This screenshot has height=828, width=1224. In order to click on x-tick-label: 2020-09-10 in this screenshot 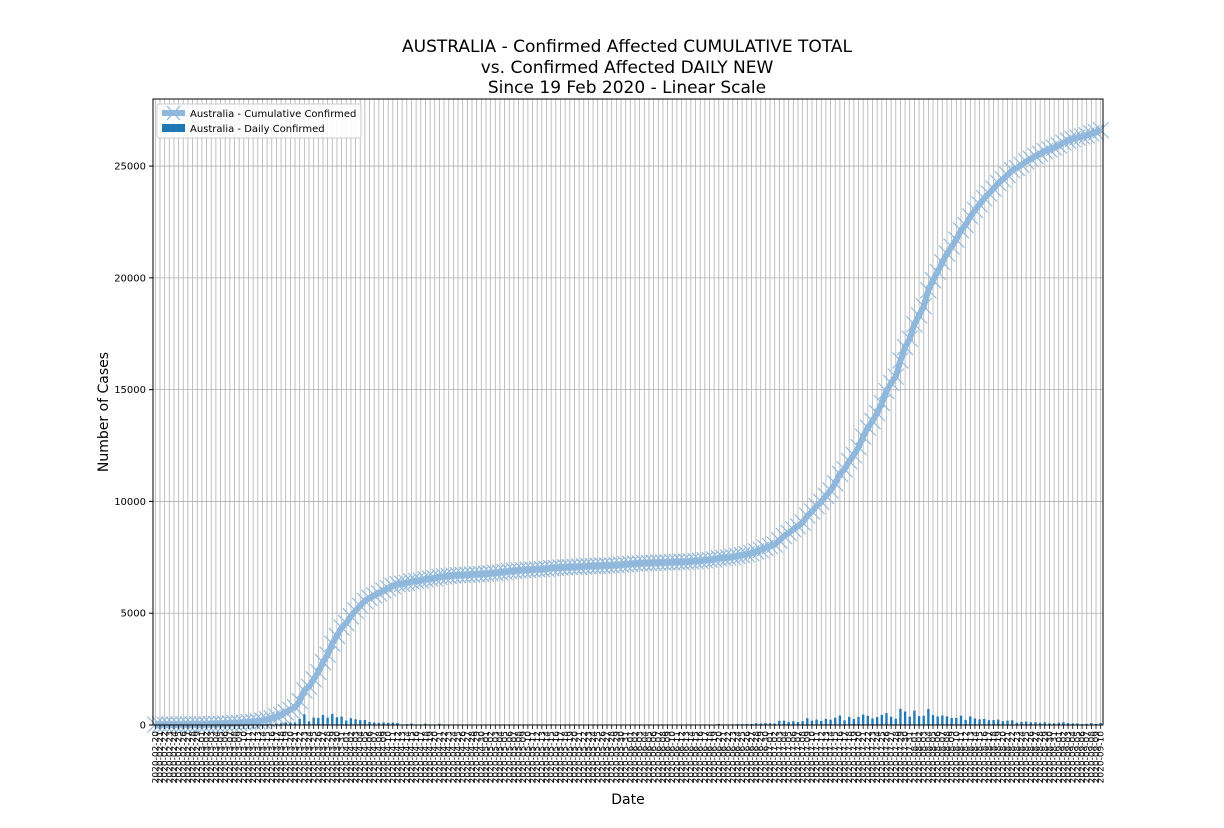, I will do `click(1102, 757)`.